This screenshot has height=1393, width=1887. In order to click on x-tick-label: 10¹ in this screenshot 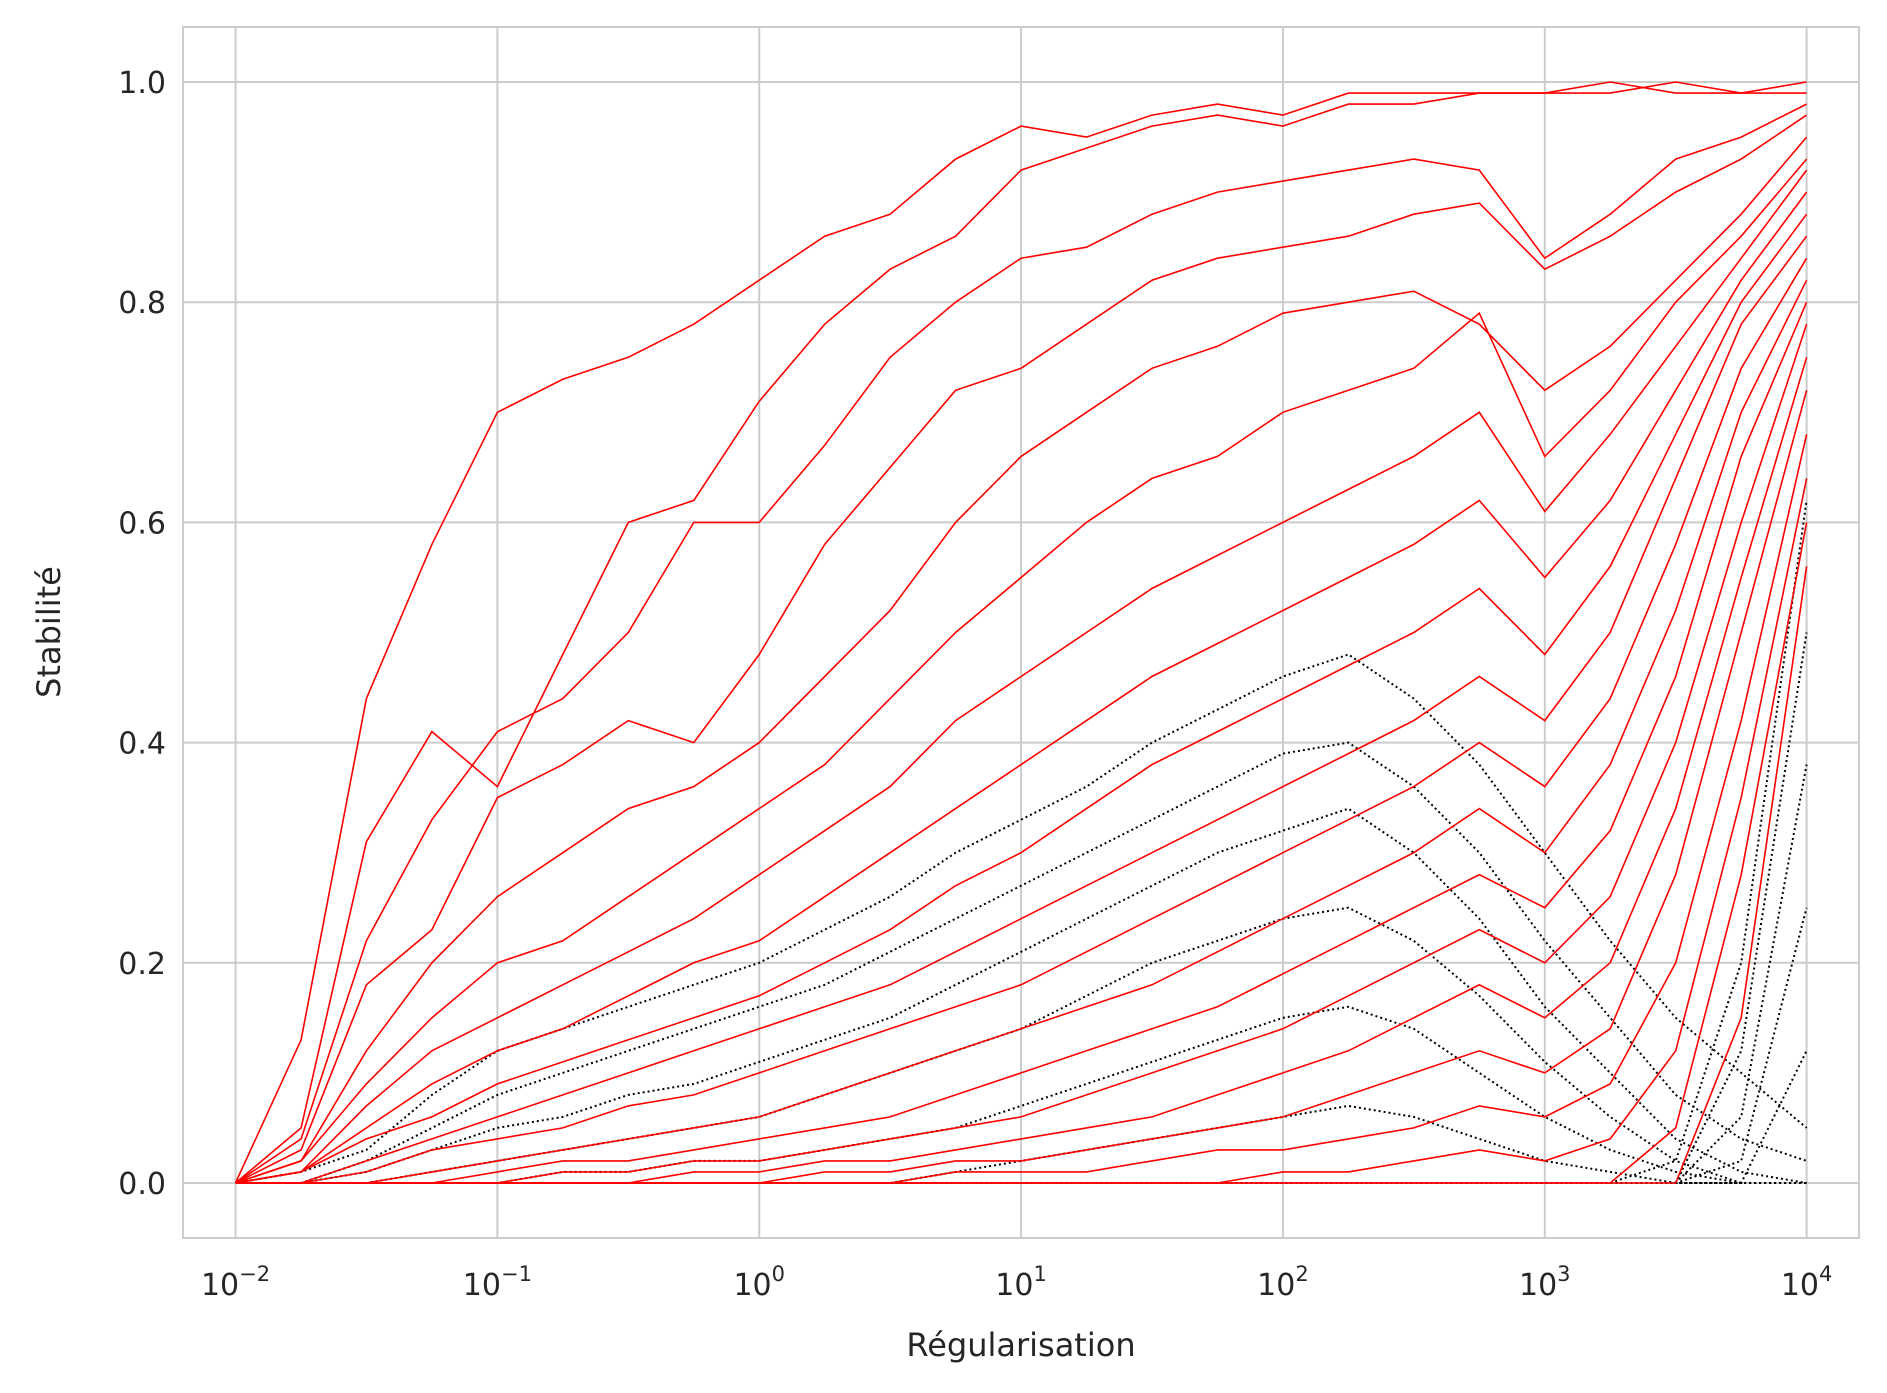, I will do `click(1021, 1282)`.